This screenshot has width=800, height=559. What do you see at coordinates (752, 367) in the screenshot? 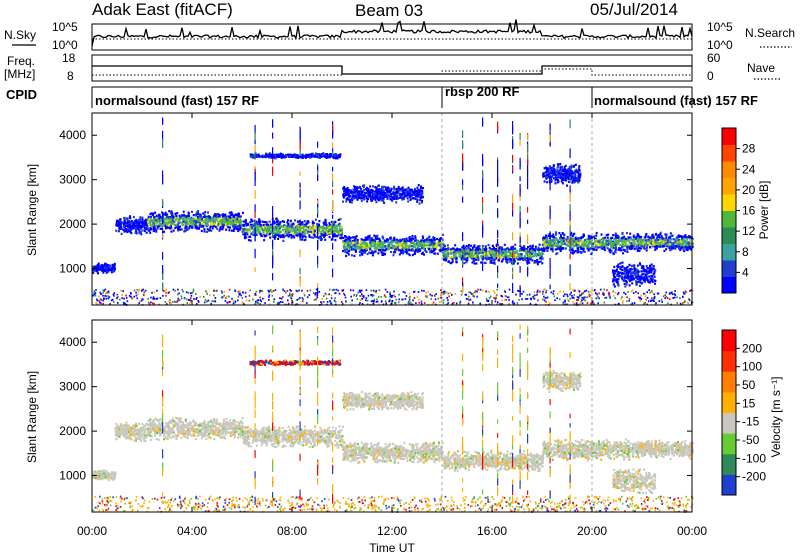
I see `velocity-cbar-tick-label: 100` at bounding box center [752, 367].